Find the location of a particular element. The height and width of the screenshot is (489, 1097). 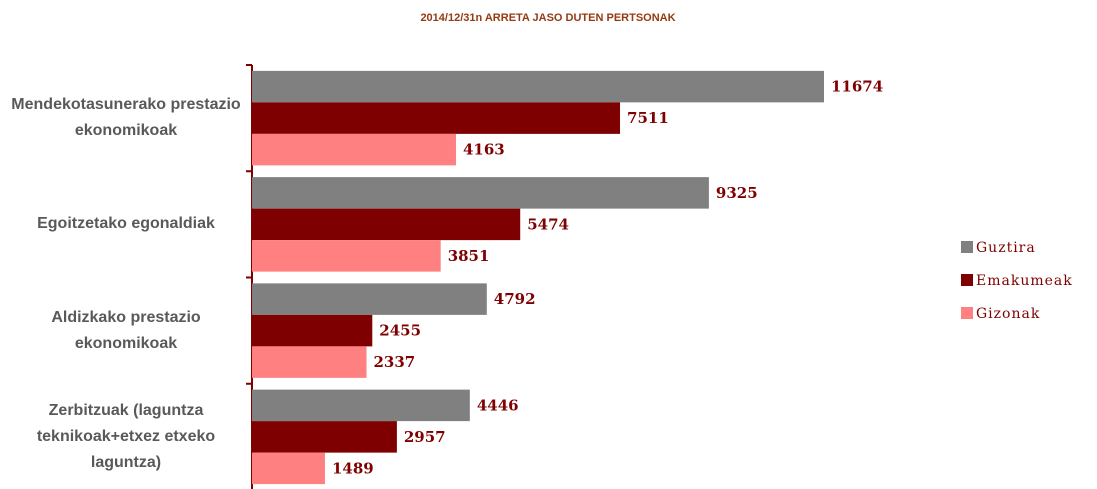

data-label: 3851 is located at coordinates (469, 256).